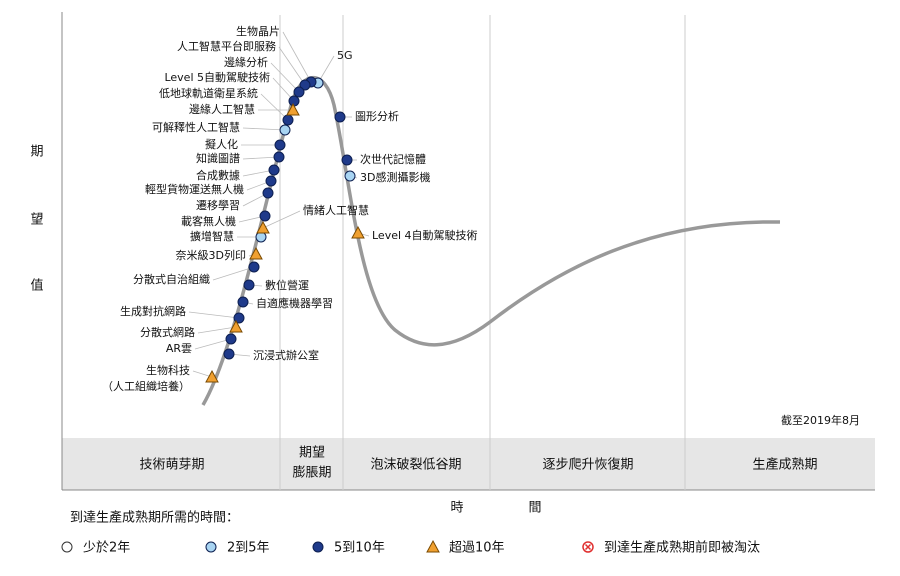 The height and width of the screenshot is (576, 900). I want to click on technology-label: 3D感測攝影機, so click(395, 177).